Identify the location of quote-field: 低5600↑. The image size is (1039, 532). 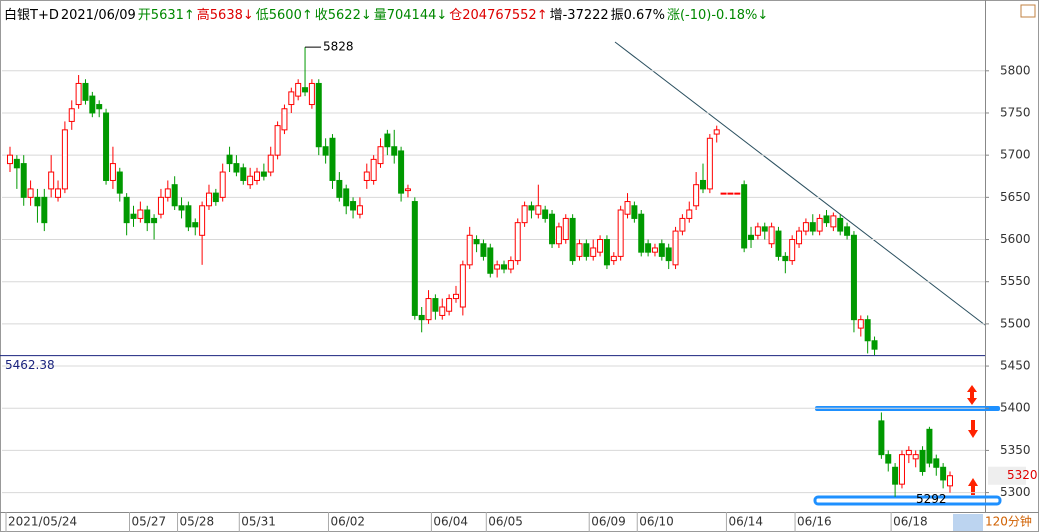
(284, 15).